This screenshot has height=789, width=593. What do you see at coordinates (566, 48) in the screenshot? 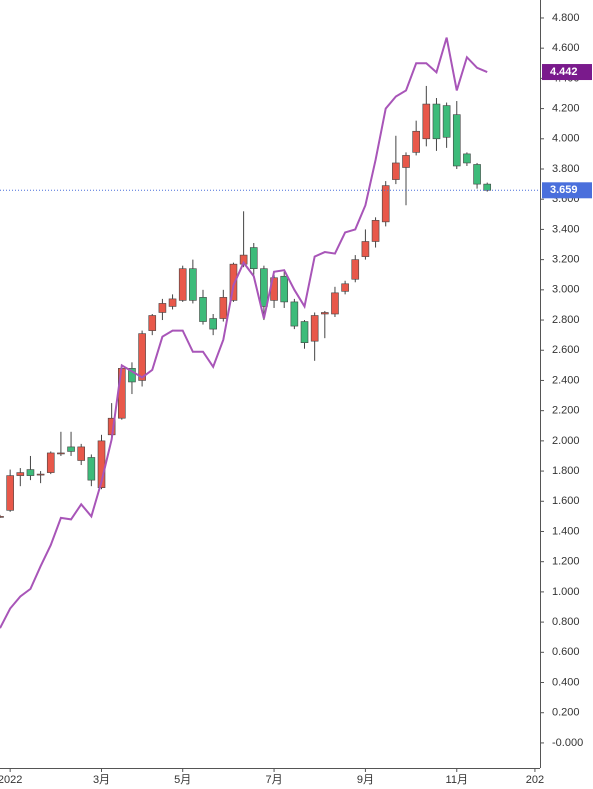
I see `y-tick-label: 4.600` at bounding box center [566, 48].